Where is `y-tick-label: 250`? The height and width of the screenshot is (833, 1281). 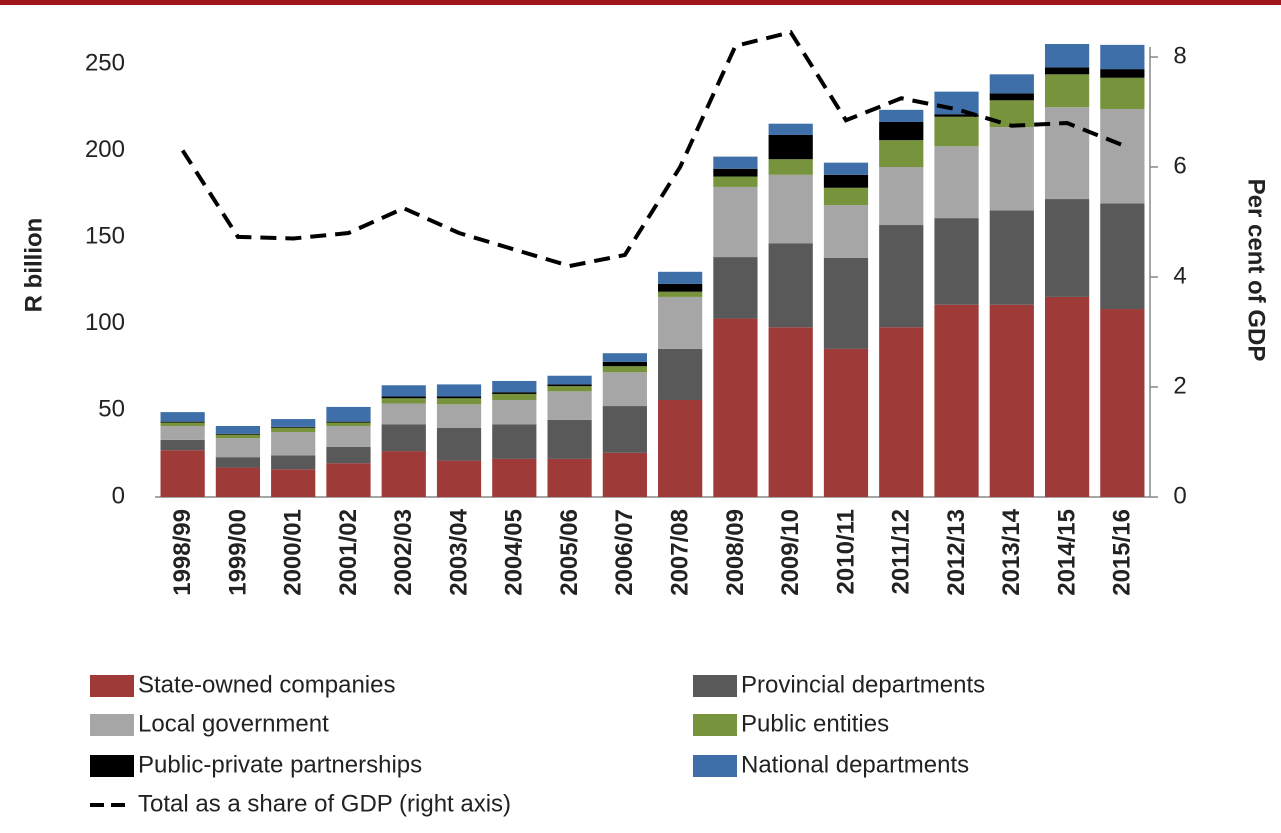
y-tick-label: 250 is located at coordinates (105, 62).